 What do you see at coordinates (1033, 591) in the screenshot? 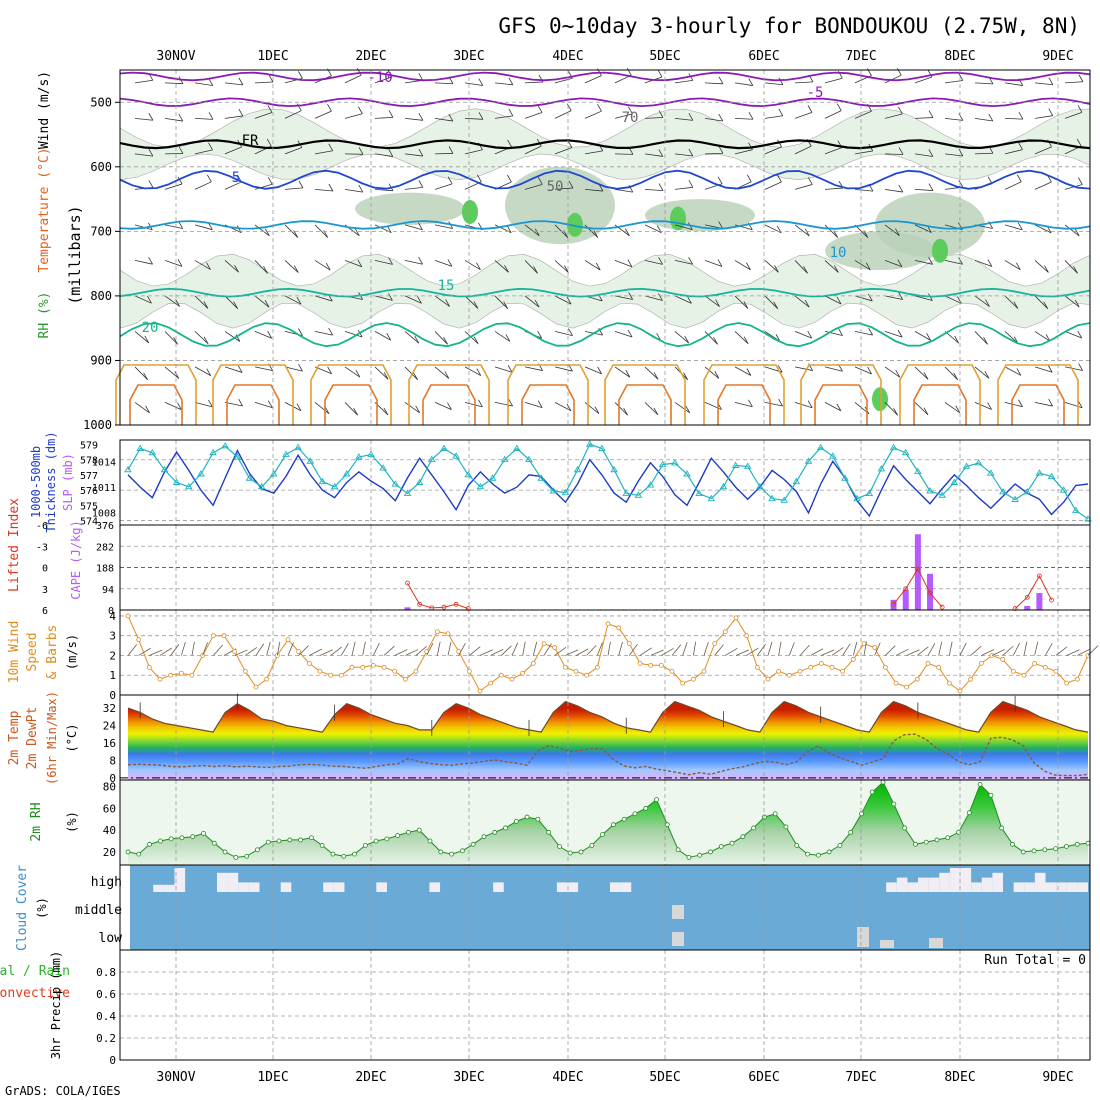
I see `lifted-index-series` at bounding box center [1033, 591].